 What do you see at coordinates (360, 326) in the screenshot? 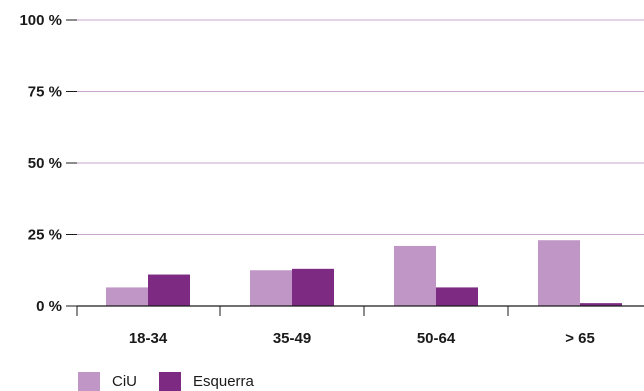
I see `x-axis: 18-34 35-49 50-64 > 65` at bounding box center [360, 326].